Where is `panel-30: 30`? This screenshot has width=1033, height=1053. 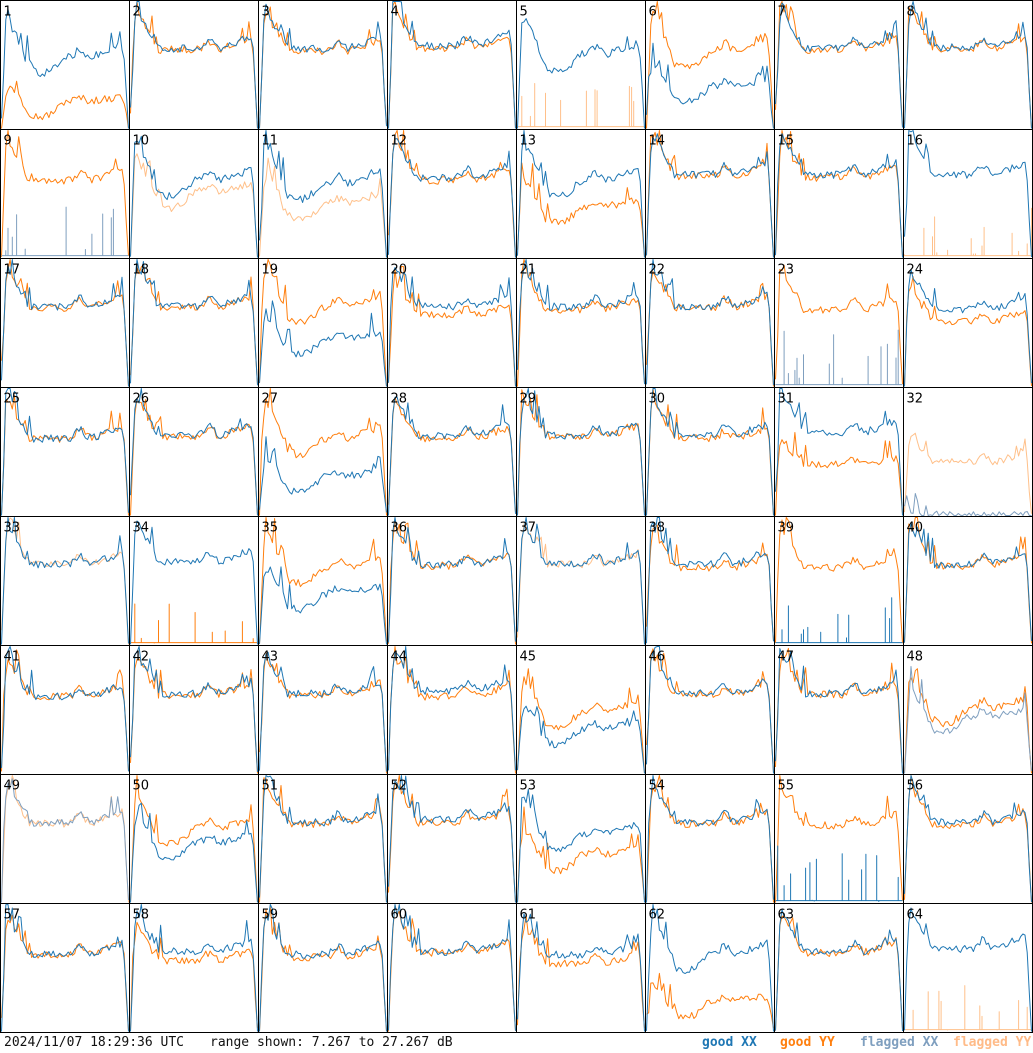
panel-30: 30 is located at coordinates (710, 452).